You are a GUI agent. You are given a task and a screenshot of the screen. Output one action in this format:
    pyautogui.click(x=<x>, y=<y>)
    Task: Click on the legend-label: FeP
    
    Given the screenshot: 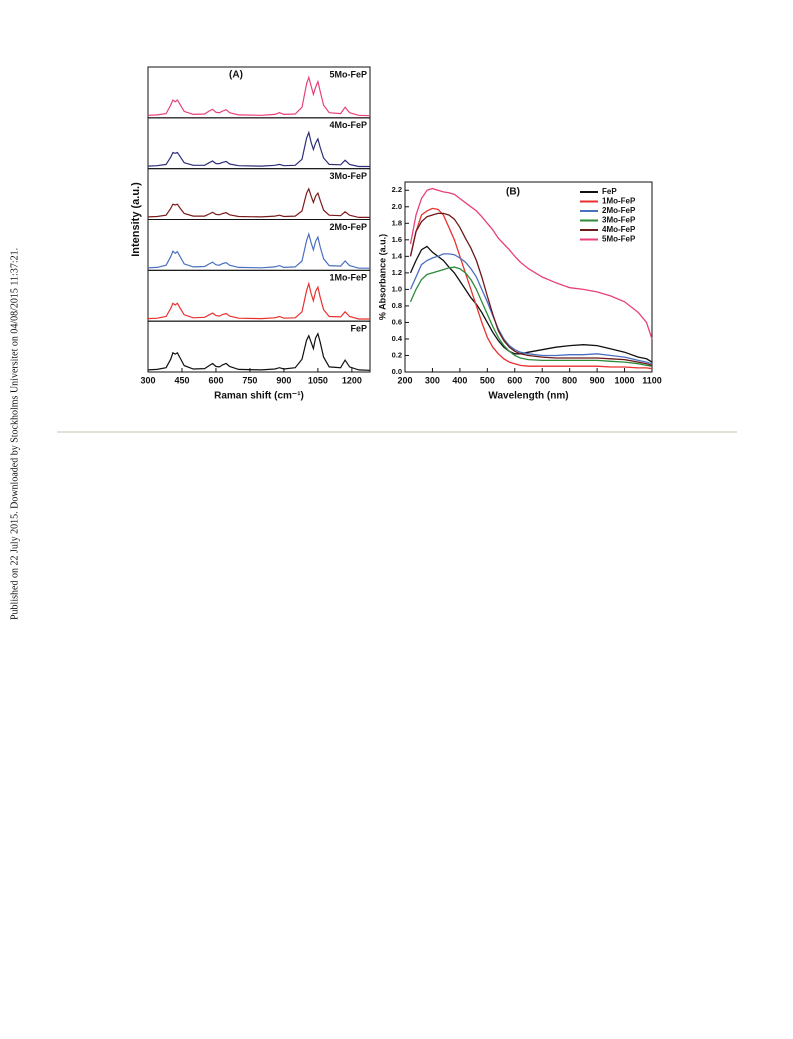 What is the action you would take?
    pyautogui.click(x=609, y=191)
    